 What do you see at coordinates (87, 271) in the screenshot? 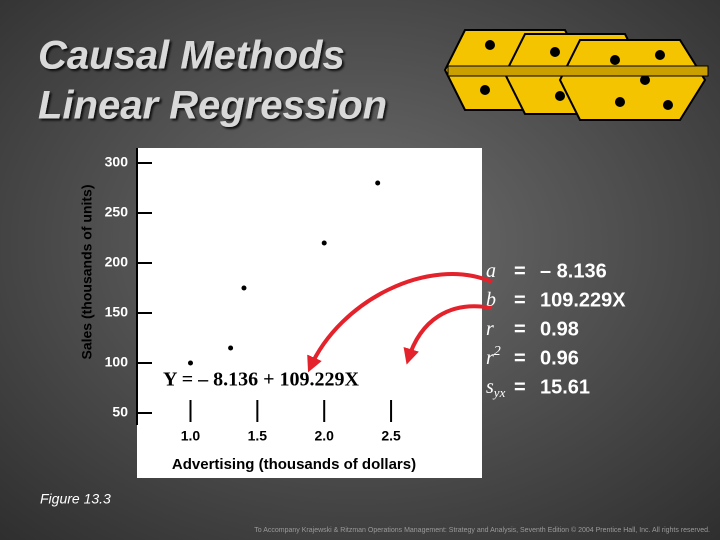
I see `y-axis-title: Sales (thousands of units)` at bounding box center [87, 271].